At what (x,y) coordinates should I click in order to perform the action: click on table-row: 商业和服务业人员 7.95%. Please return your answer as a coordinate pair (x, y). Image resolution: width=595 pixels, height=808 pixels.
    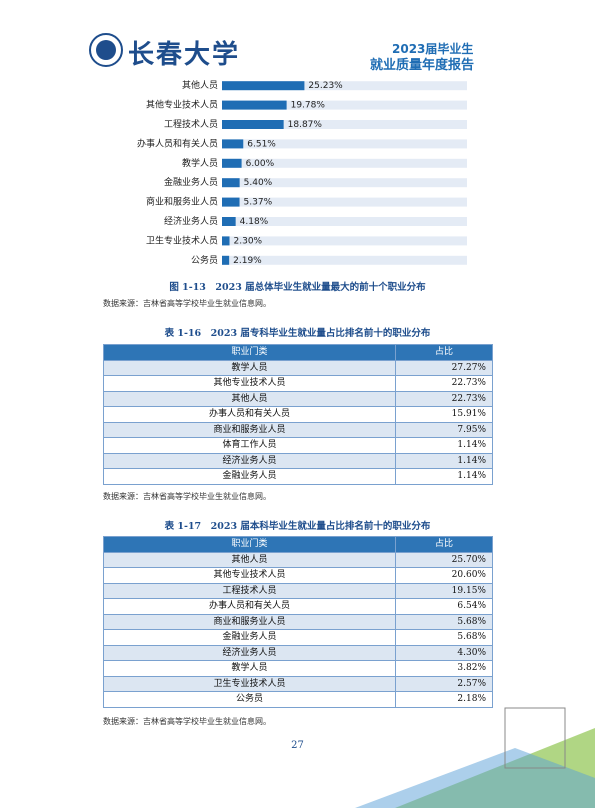
    Looking at the image, I should click on (298, 429).